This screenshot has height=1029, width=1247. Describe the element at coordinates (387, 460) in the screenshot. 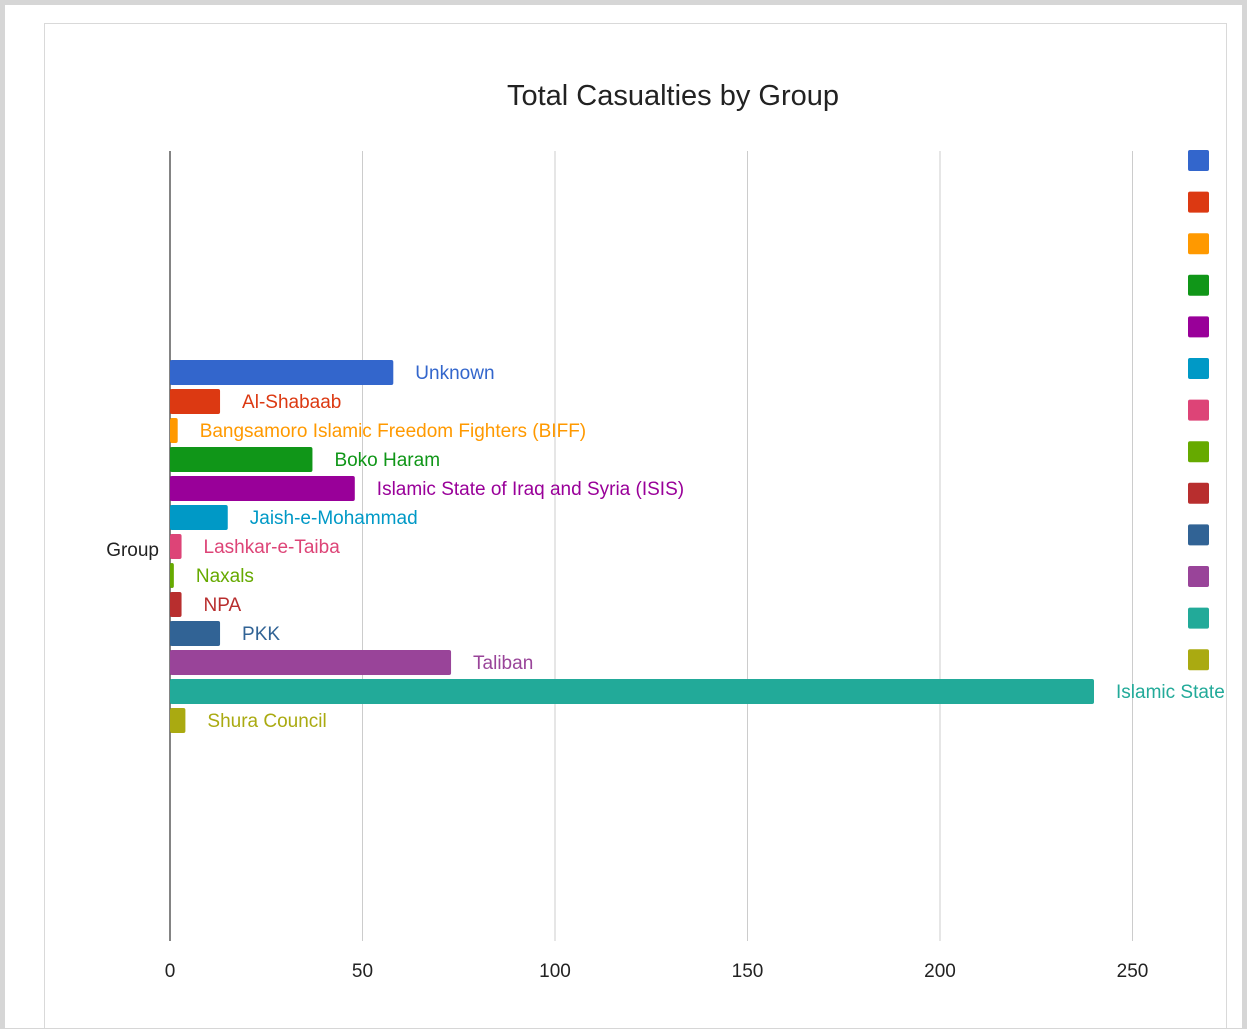

I see `bar-label: Boko Haram` at that location.